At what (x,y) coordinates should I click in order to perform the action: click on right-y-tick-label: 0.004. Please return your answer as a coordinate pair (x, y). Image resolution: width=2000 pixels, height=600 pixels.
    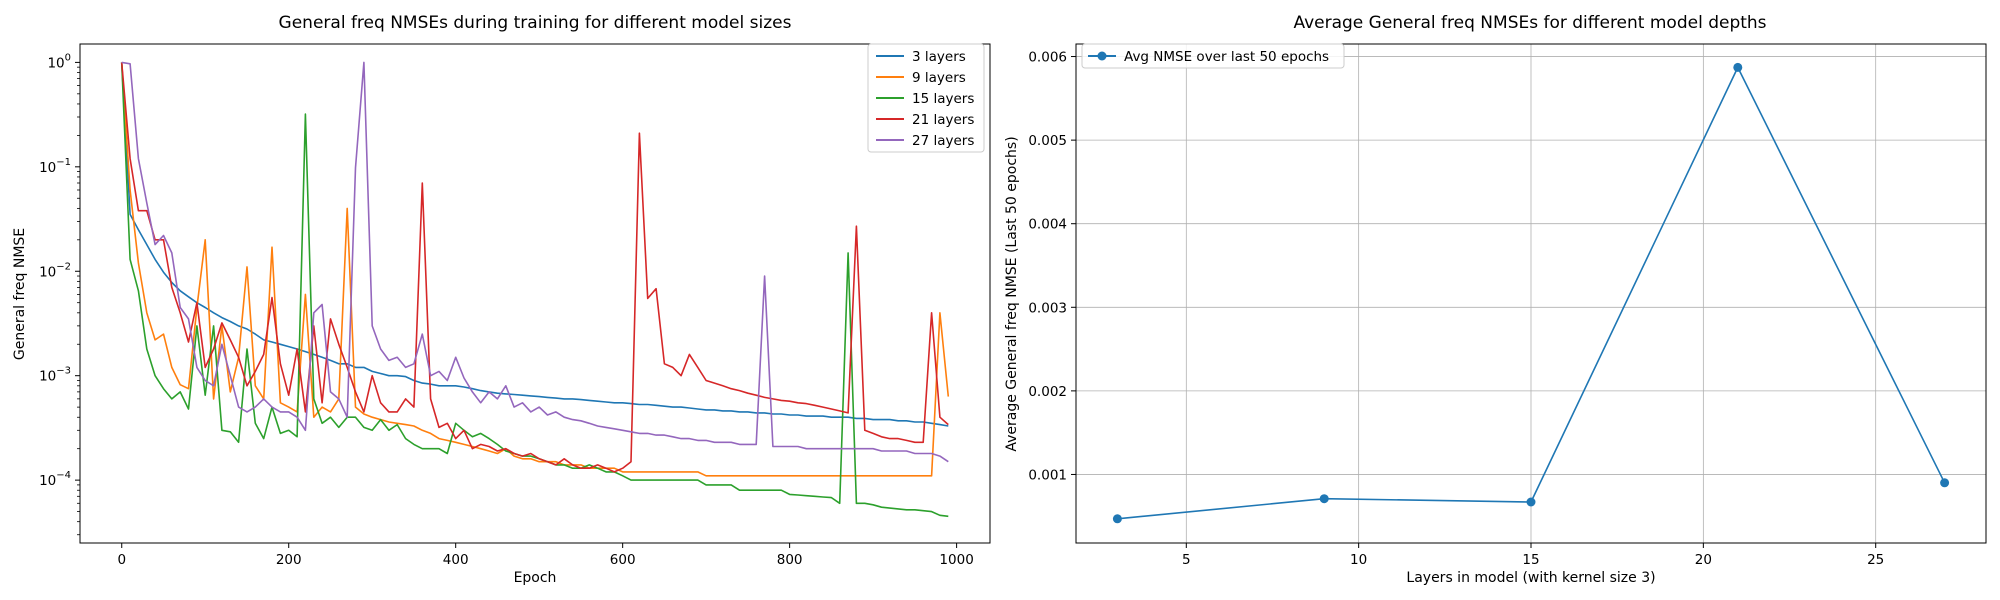
    Looking at the image, I should click on (1047, 225).